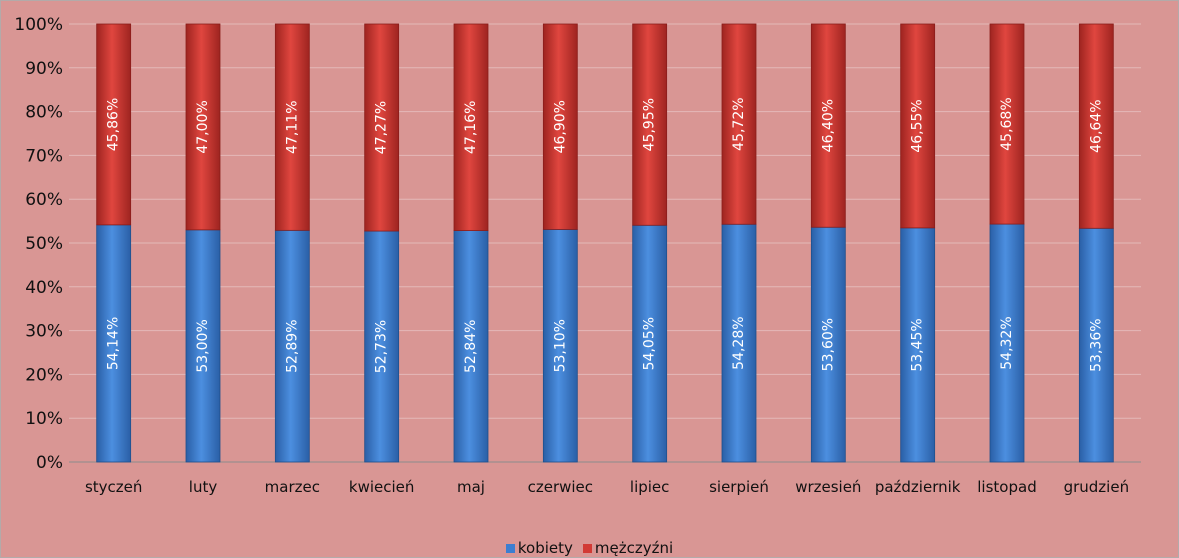 Image resolution: width=1179 pixels, height=558 pixels. What do you see at coordinates (510, 548) in the screenshot?
I see `legend-swatch-kobiety` at bounding box center [510, 548].